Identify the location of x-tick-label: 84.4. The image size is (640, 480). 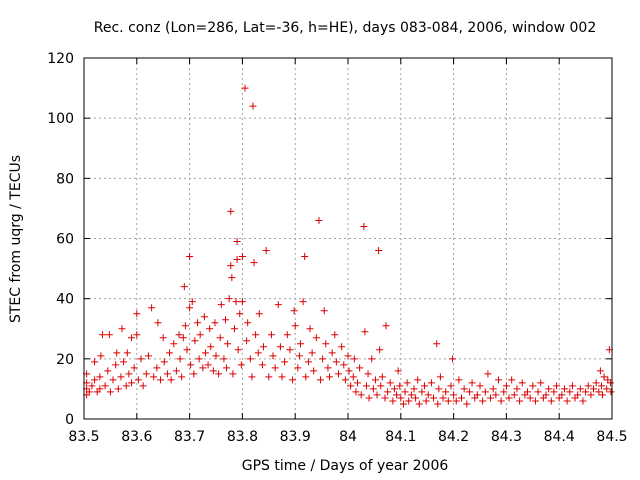
(559, 437).